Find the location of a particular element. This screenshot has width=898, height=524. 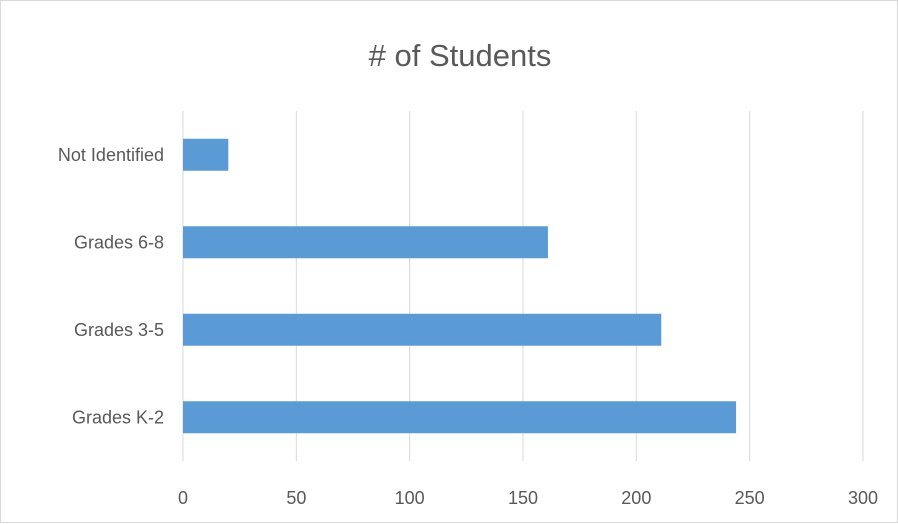

x-tick-label: 300 is located at coordinates (863, 498).